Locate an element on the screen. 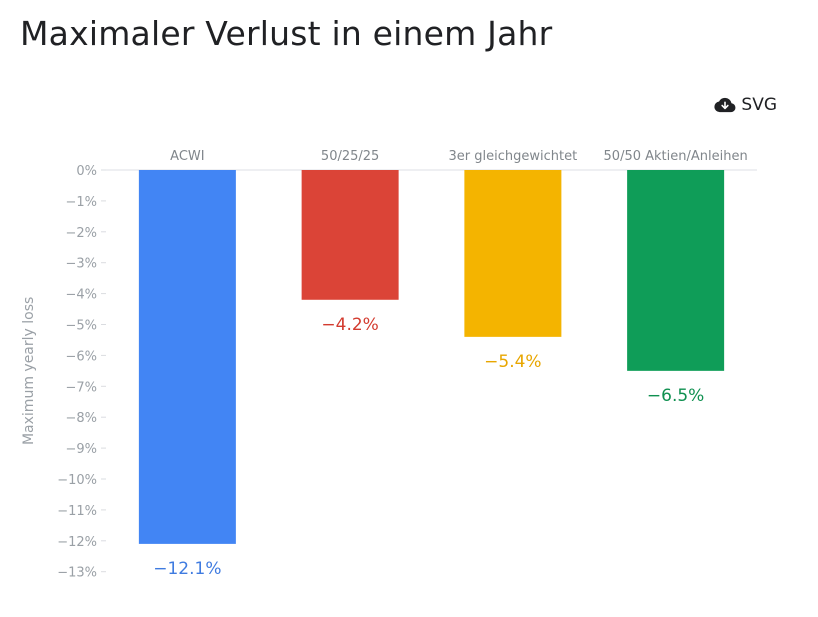 The height and width of the screenshot is (617, 818). y-tick-label: −7% is located at coordinates (81, 387).